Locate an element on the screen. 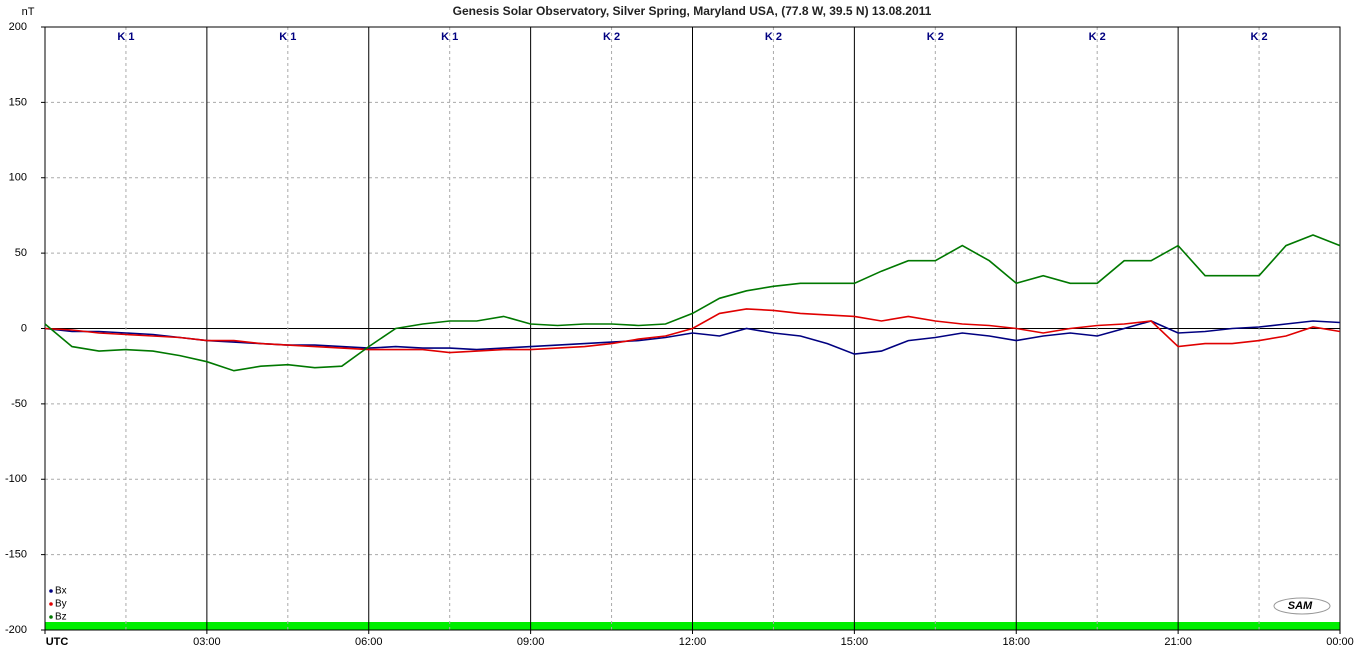 The height and width of the screenshot is (657, 1360). logo: SAM is located at coordinates (1300, 606).